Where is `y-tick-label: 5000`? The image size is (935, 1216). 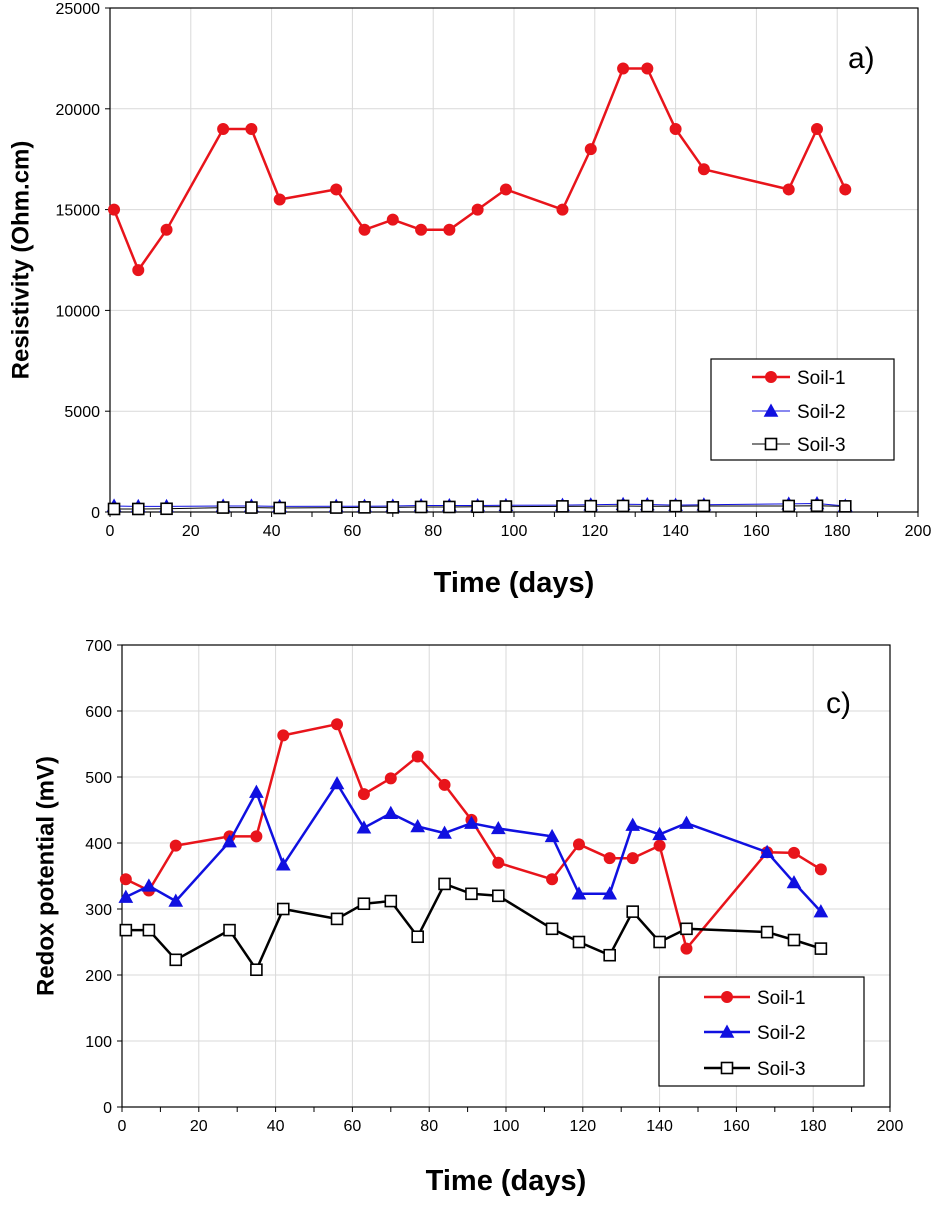
y-tick-label: 5000 is located at coordinates (82, 412).